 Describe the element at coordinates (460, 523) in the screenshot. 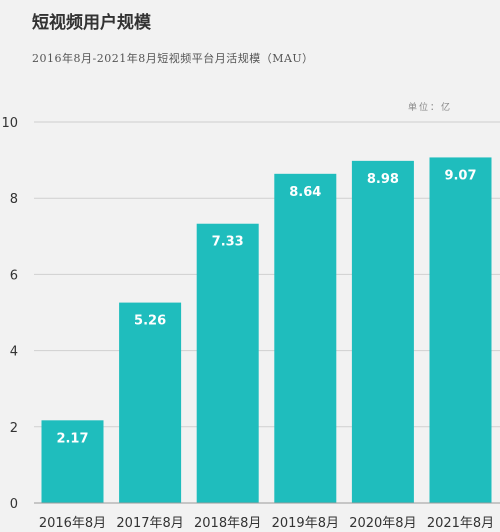

I see `x-tick-label: 2021年8月` at that location.